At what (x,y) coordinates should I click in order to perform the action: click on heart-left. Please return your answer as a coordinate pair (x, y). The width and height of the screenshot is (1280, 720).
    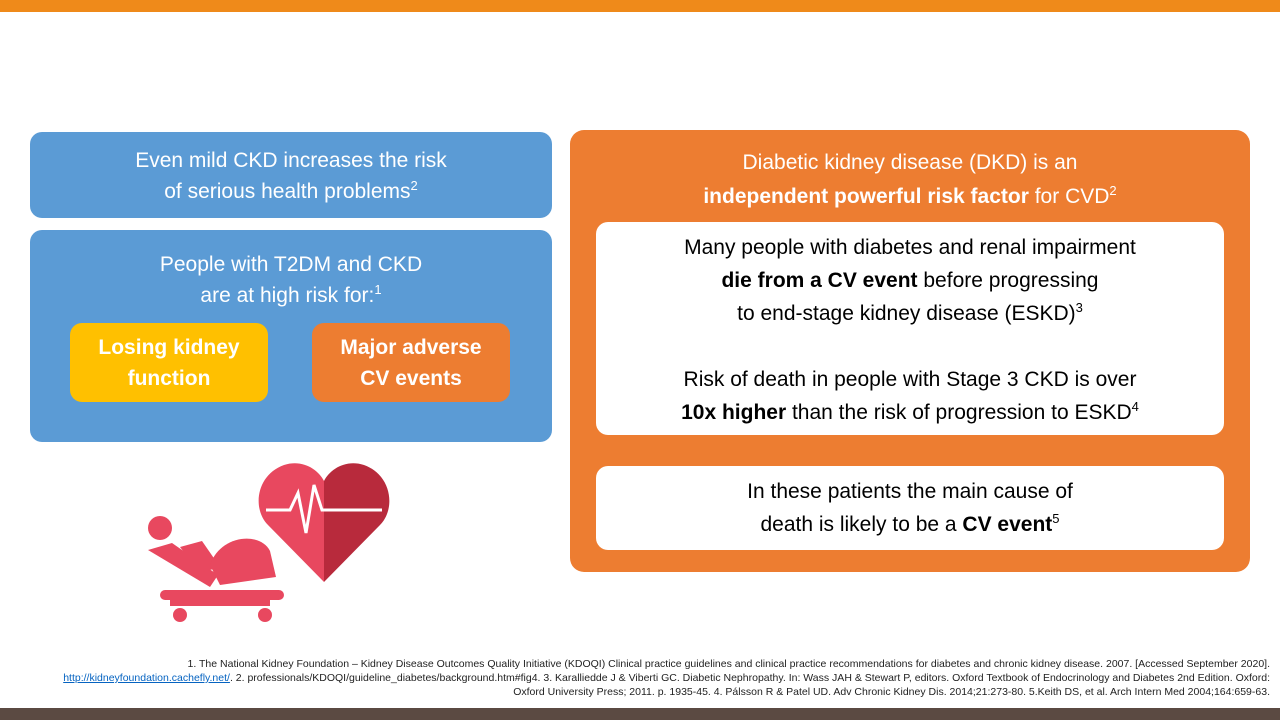
    Looking at the image, I should click on (291, 522).